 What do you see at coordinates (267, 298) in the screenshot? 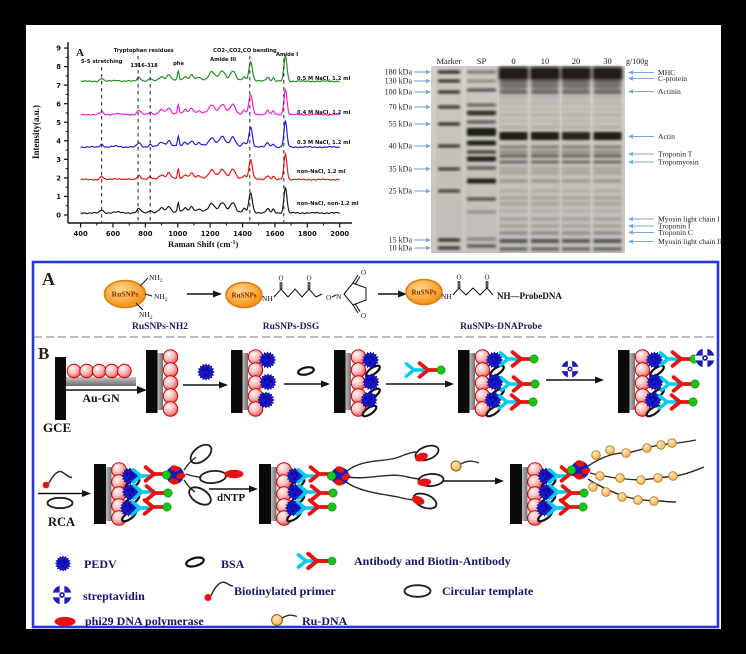
I see `nh-label: NH` at bounding box center [267, 298].